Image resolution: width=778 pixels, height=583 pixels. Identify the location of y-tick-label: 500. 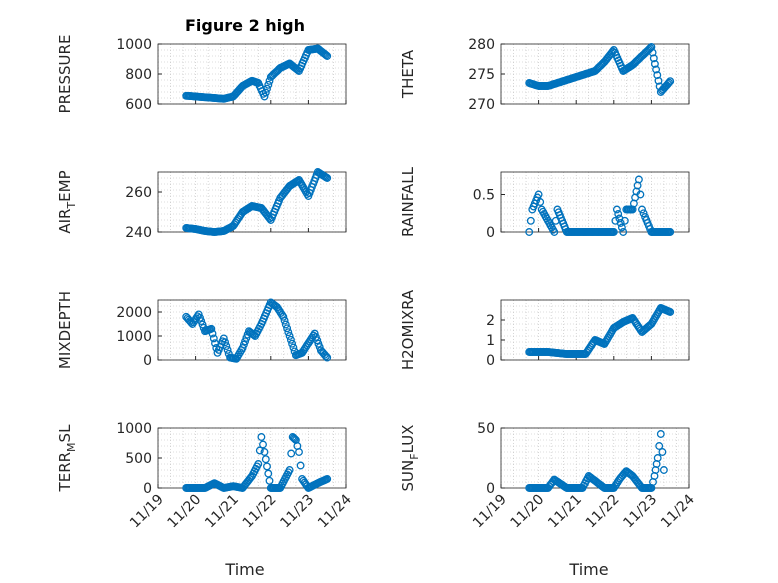
(138, 459).